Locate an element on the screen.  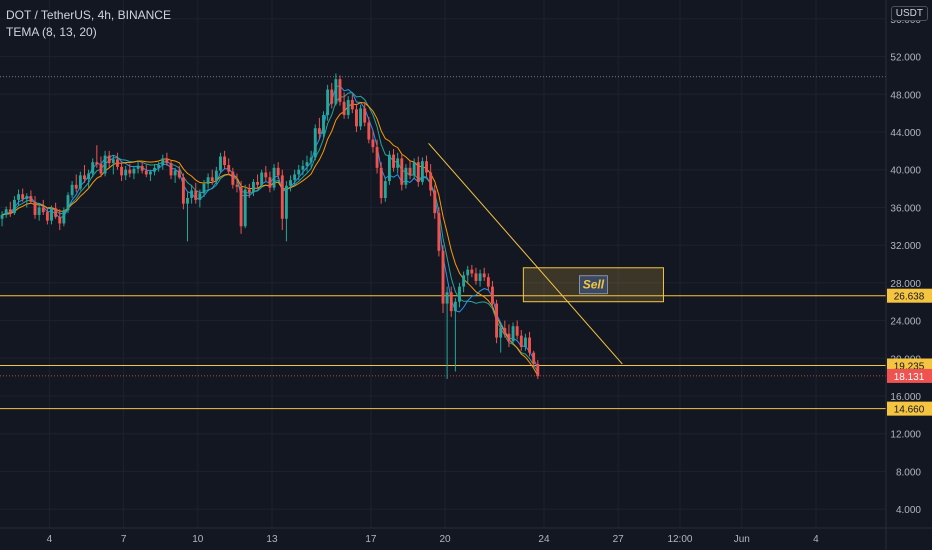
sell-zone: Sell is located at coordinates (593, 285).